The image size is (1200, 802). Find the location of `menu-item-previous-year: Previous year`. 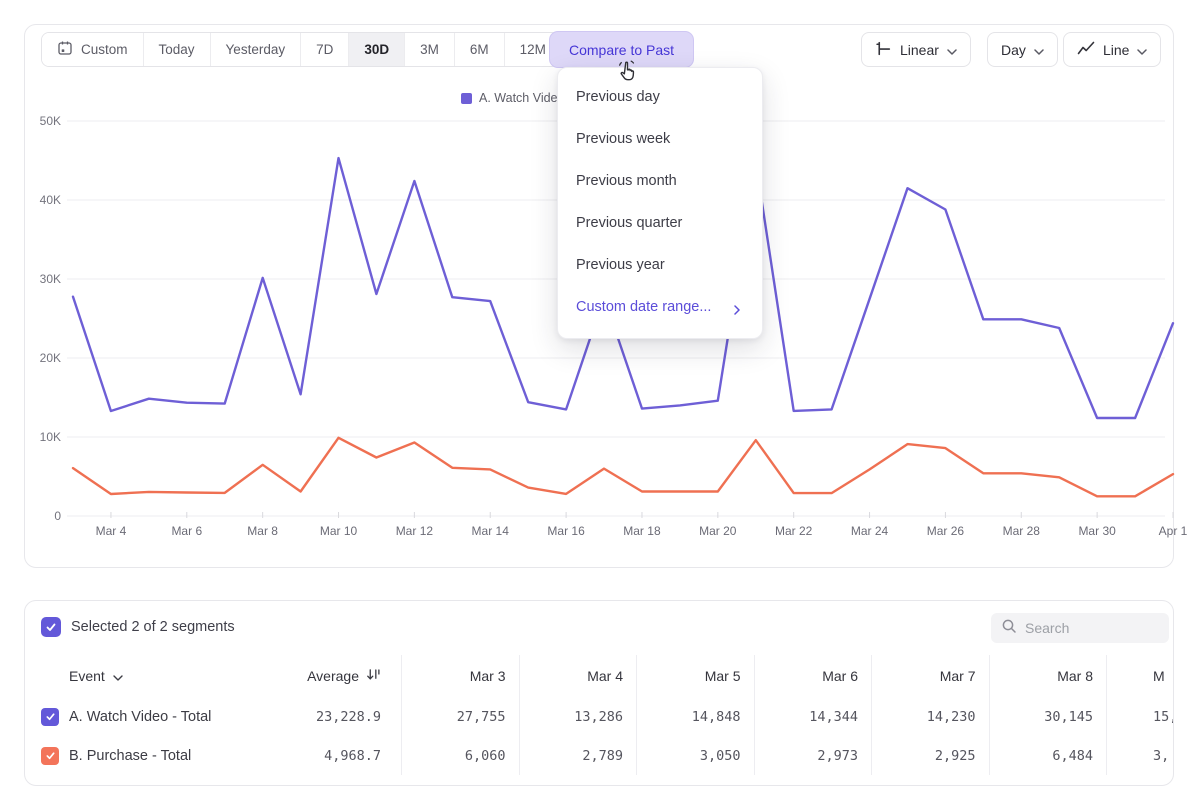

menu-item-previous-year: Previous year is located at coordinates (620, 265).